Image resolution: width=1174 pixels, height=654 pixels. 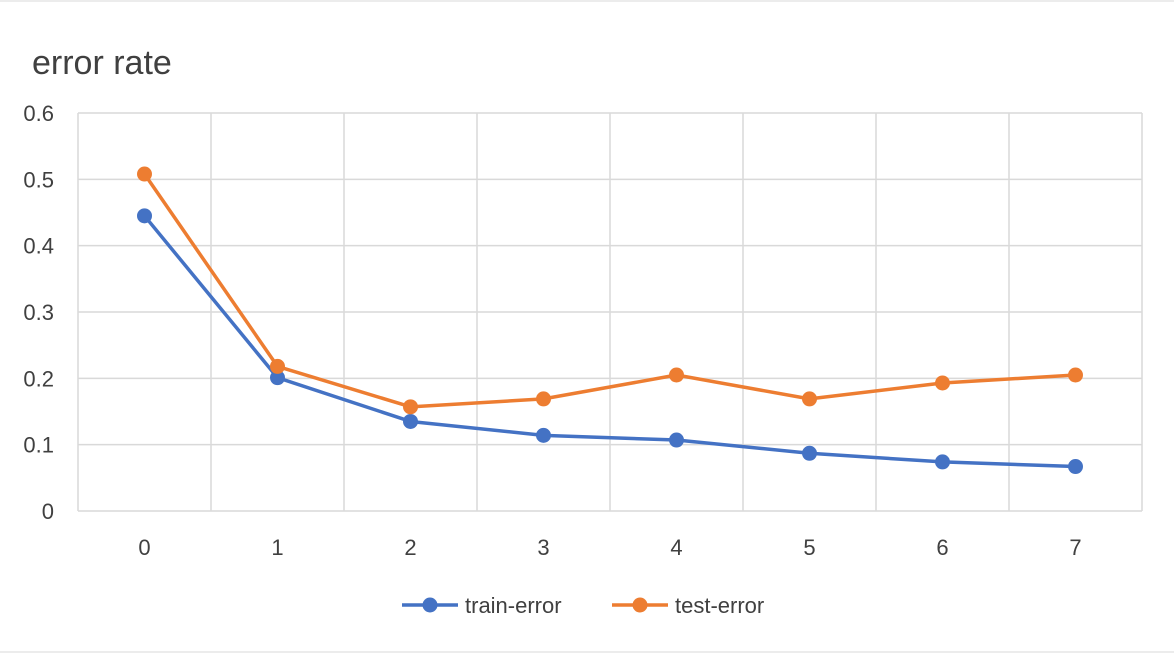 I want to click on chart-title: error rate, so click(x=102, y=63).